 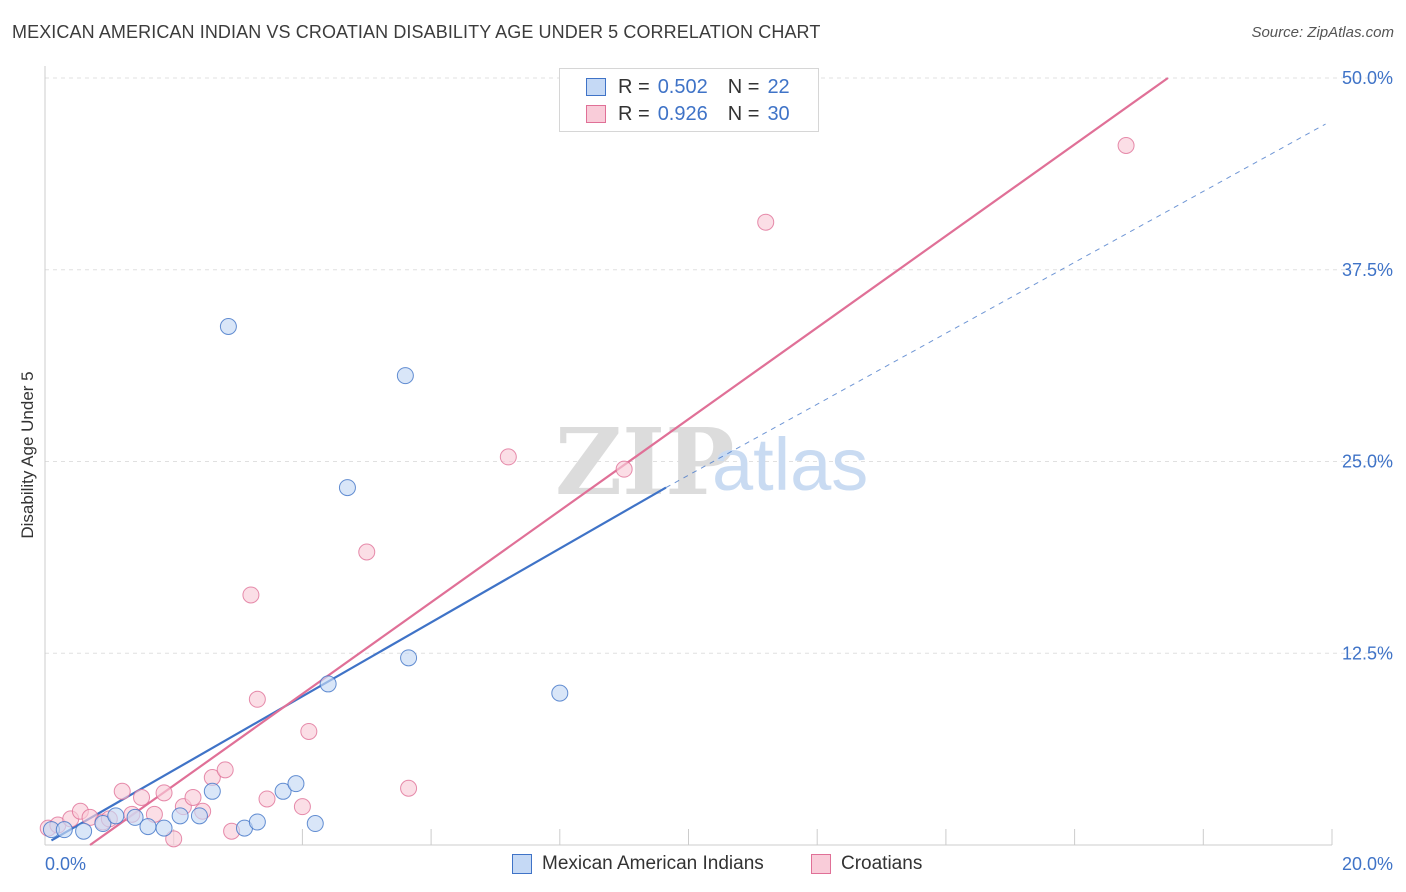 What do you see at coordinates (778, 113) in the screenshot?
I see `n-value: 30` at bounding box center [778, 113].